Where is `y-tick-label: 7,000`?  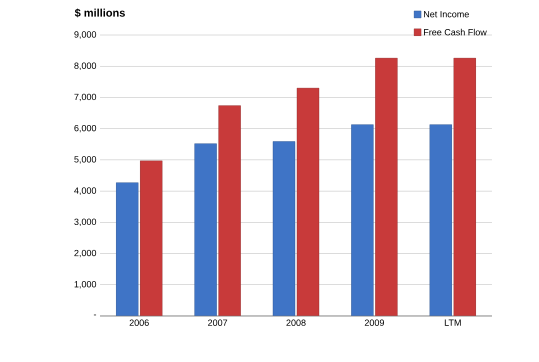
y-tick-label: 7,000 is located at coordinates (85, 98).